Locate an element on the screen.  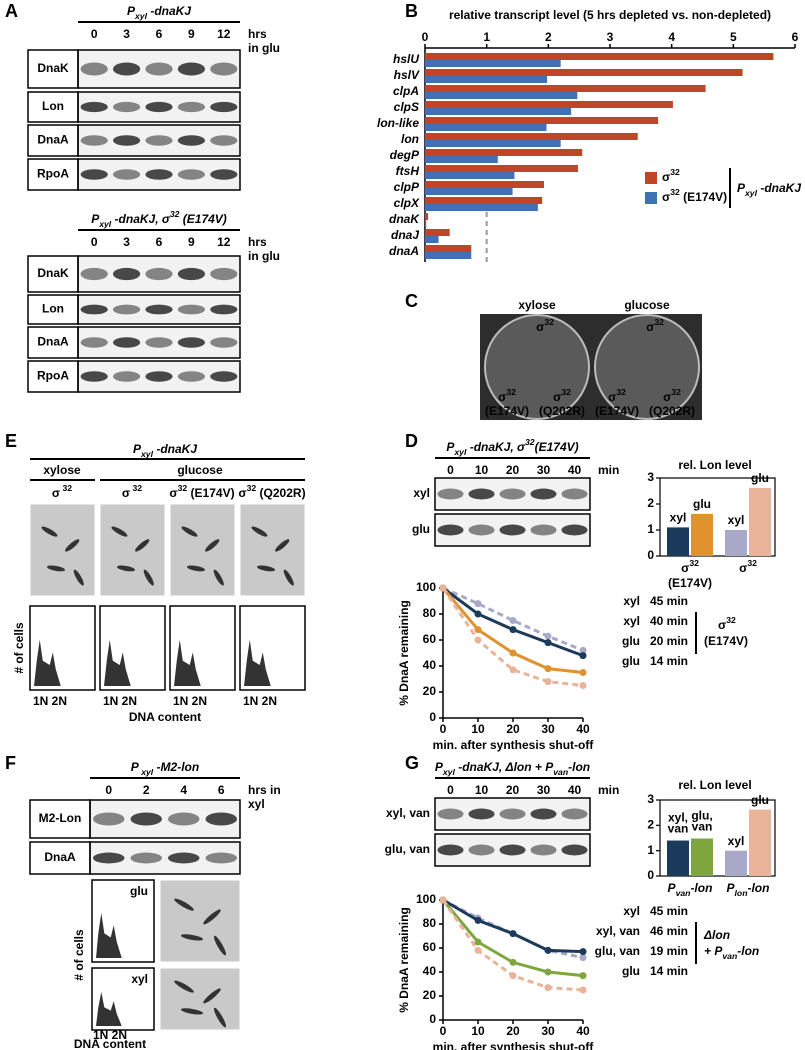
column-label: σ32 (Q202R) is located at coordinates (271, 491).